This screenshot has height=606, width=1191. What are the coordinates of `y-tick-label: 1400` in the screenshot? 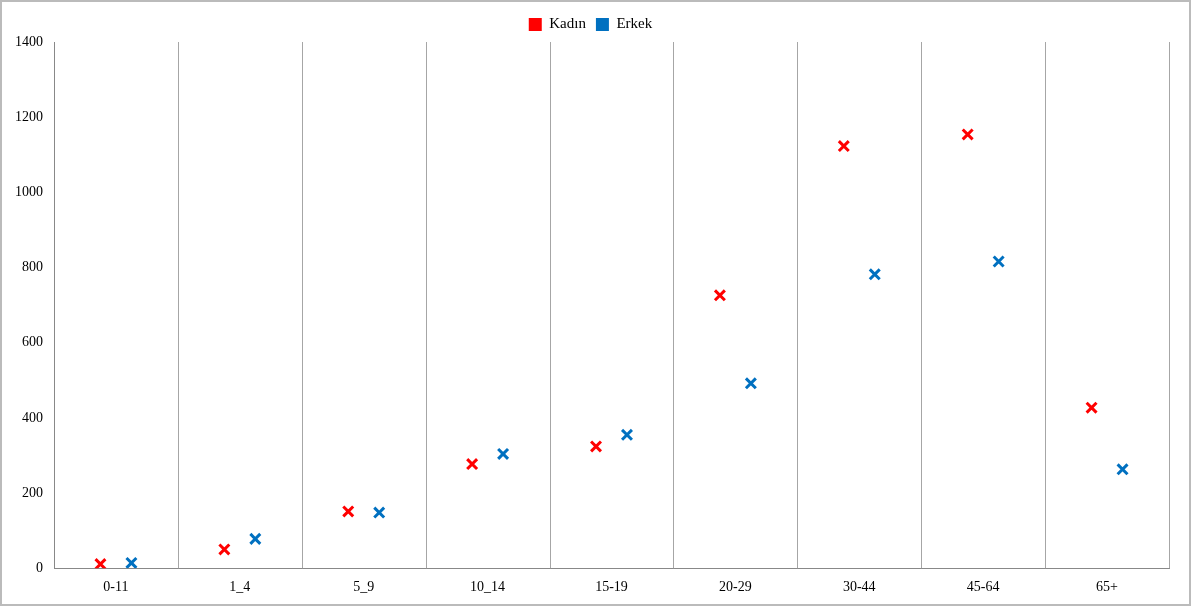 It's located at (29, 41).